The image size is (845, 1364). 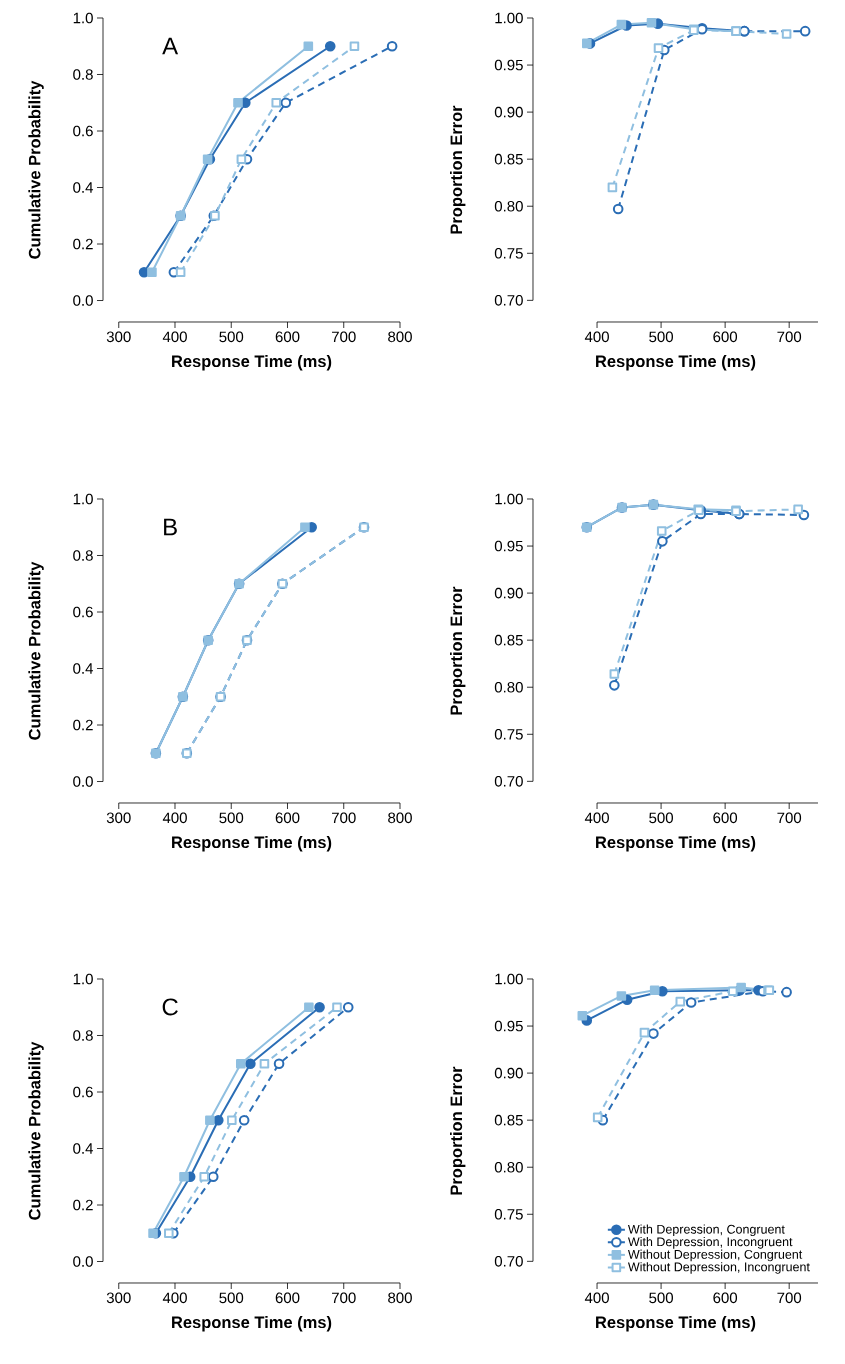 What do you see at coordinates (718, 1268) in the screenshot?
I see `legend-label: Without Depression, Incongruent` at bounding box center [718, 1268].